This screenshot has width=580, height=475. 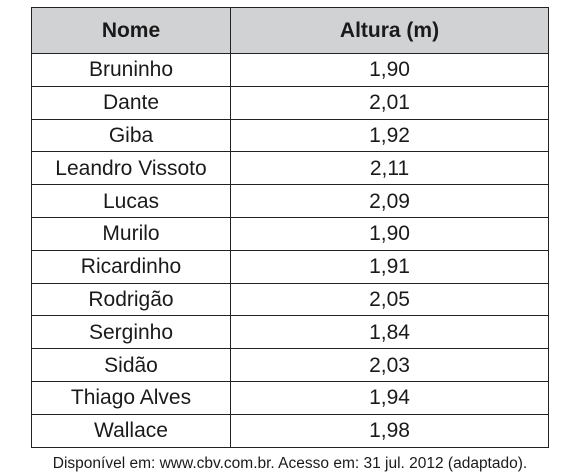 What do you see at coordinates (131, 70) in the screenshot?
I see `cell-name: Bruninho` at bounding box center [131, 70].